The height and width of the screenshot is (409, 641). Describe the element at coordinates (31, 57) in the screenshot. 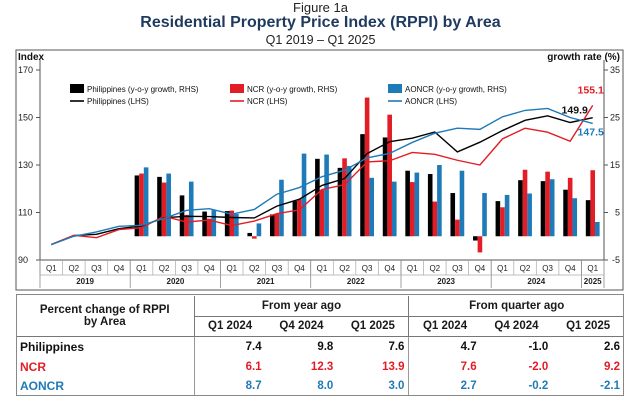

I see `left-axis-label: Index` at that location.